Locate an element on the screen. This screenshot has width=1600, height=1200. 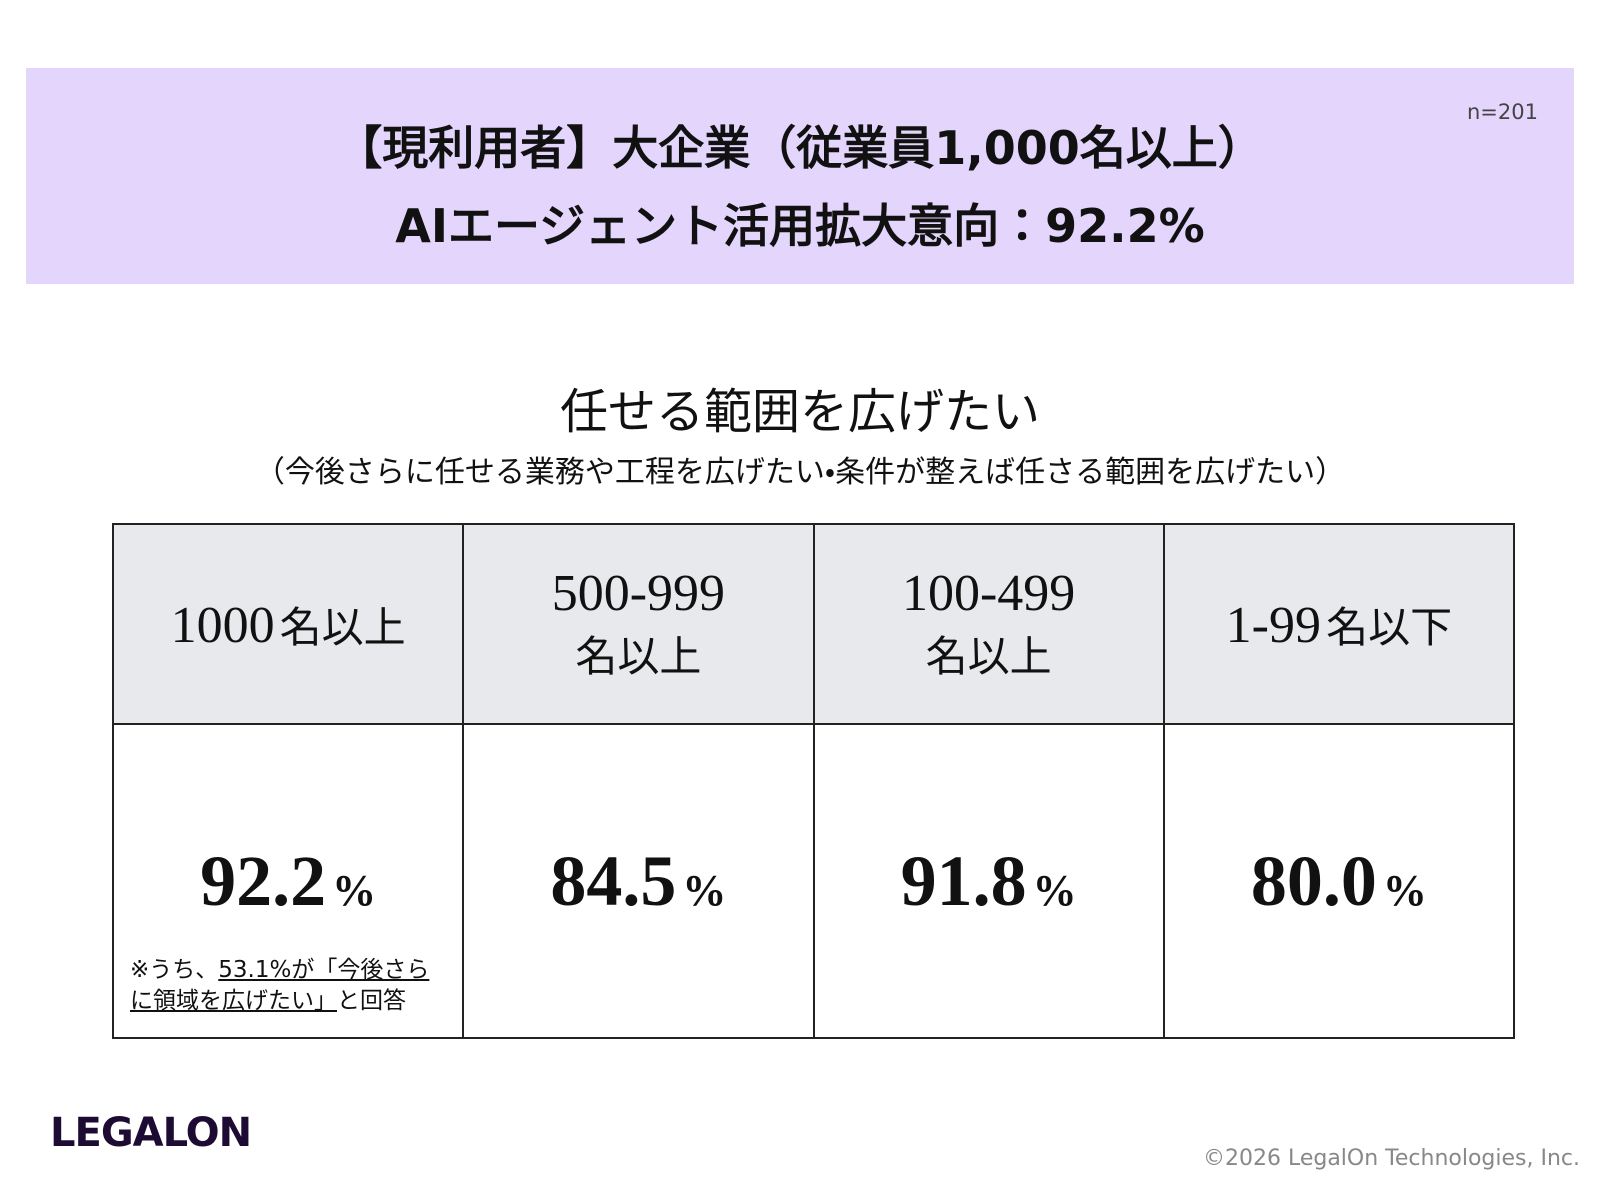
header-cell: 100-499 名以上 is located at coordinates (988, 624).